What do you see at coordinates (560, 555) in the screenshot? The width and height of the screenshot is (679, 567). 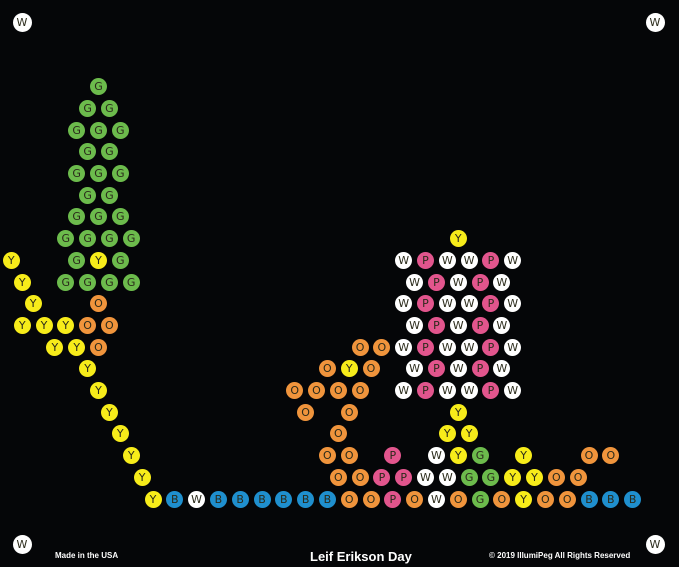 I see `copyright-label: © 2019 IllumiPeg All Rights Reserved` at bounding box center [560, 555].